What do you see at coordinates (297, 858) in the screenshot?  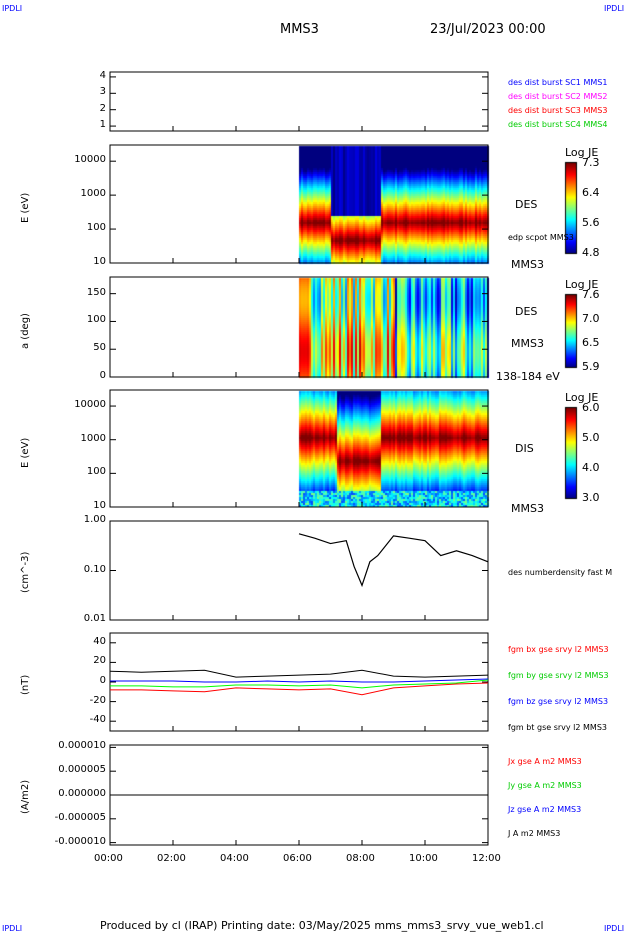 I see `x-tick-label: 06:00` at bounding box center [297, 858].